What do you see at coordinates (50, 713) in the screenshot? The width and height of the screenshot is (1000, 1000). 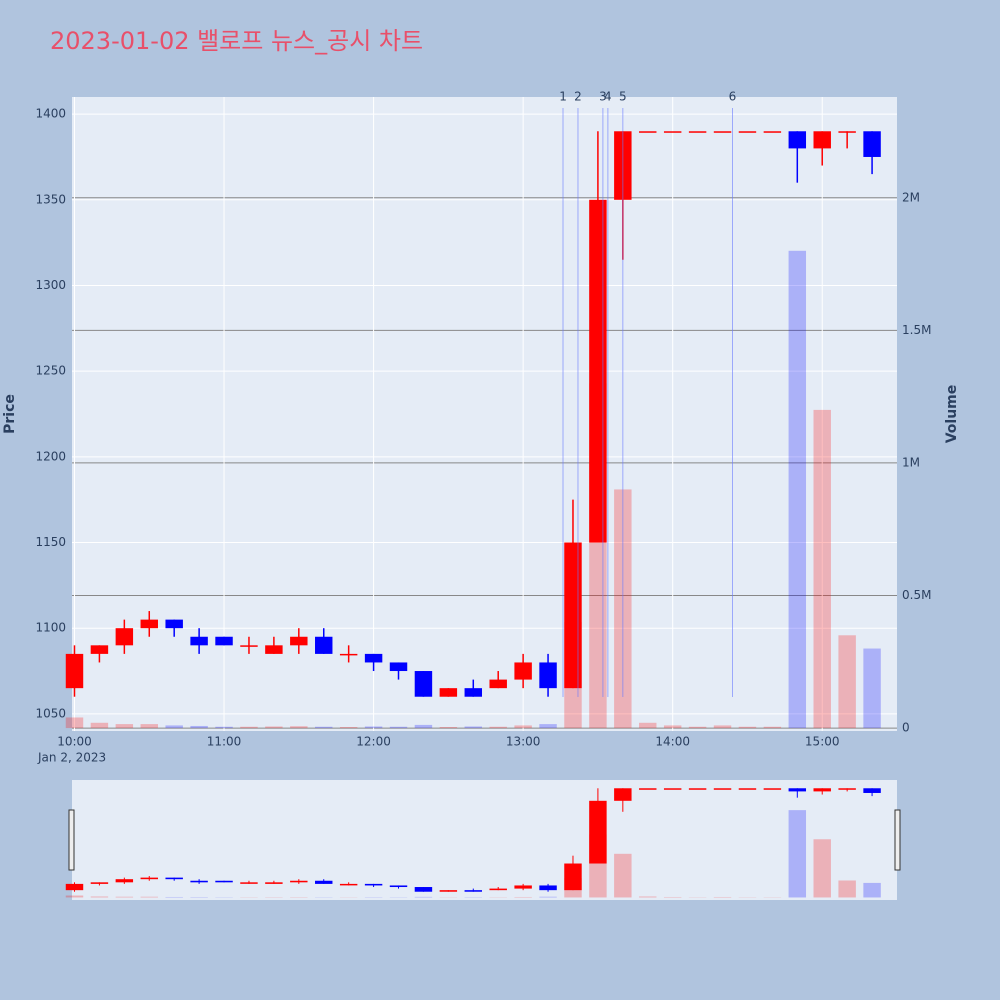 I see `y-tick-label: 1050` at bounding box center [50, 713].